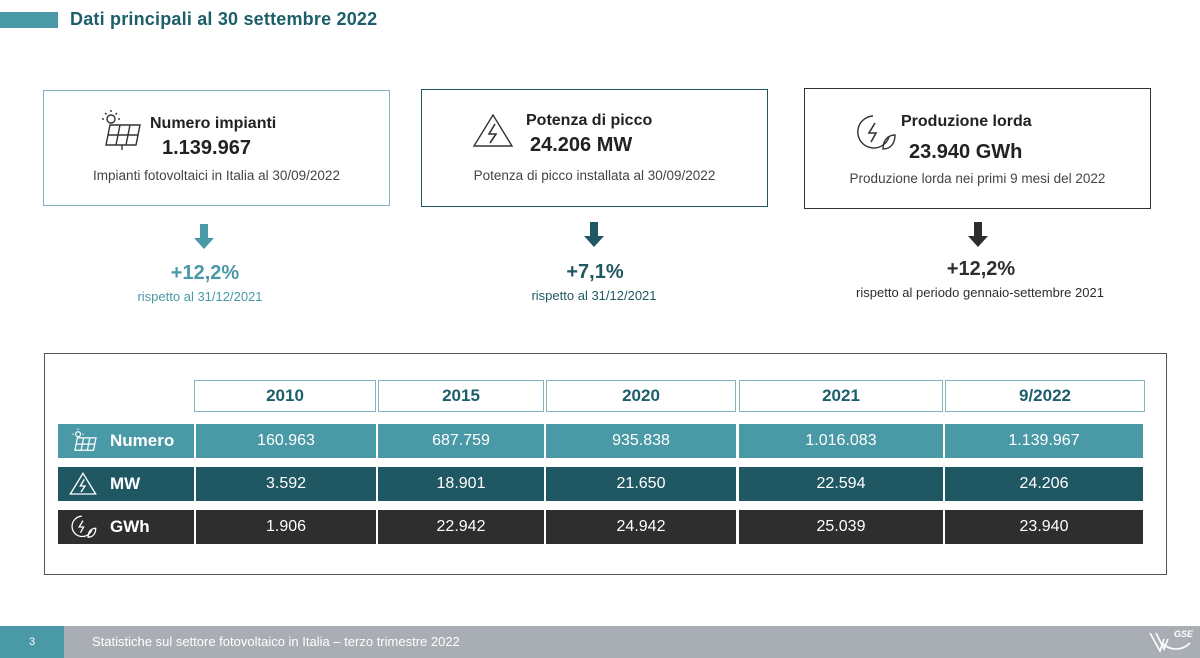 The image size is (1200, 658). I want to click on table-cell: 1.906, so click(286, 527).